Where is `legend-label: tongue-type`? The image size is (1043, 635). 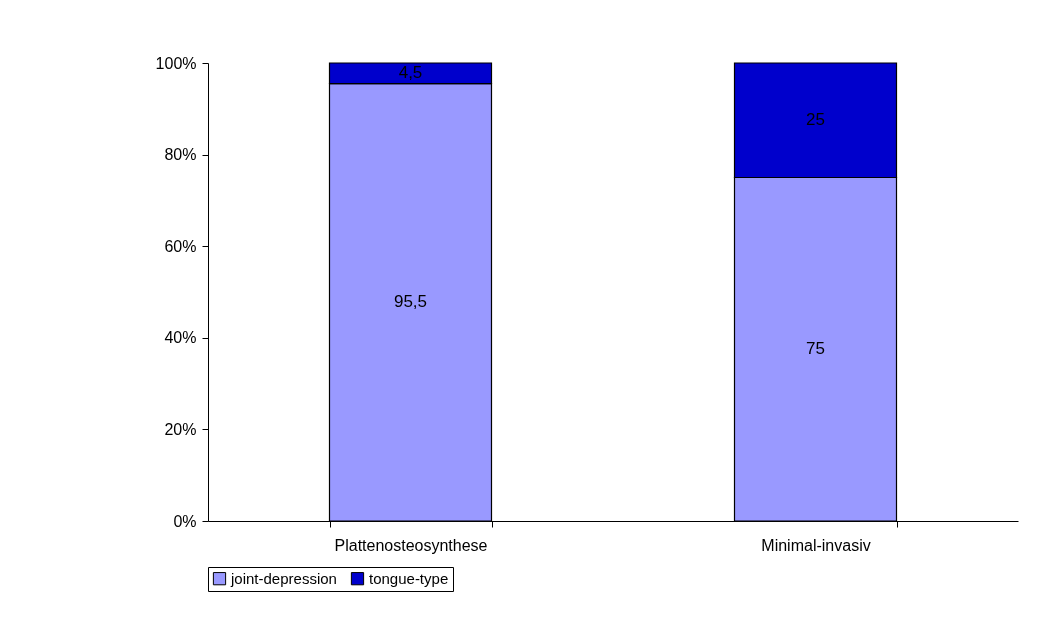
legend-label: tongue-type is located at coordinates (409, 578).